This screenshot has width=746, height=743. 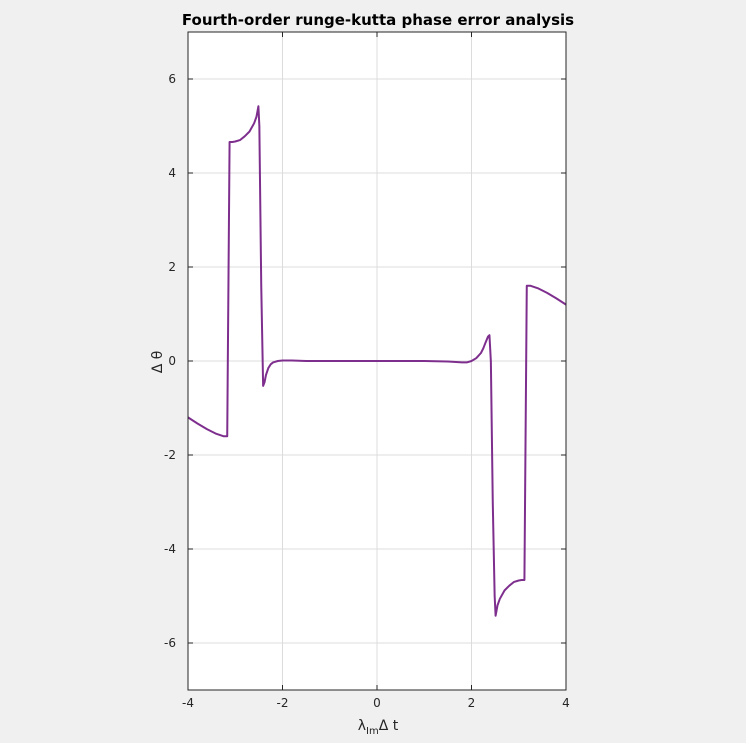 I want to click on y-tick-label: 2, so click(x=172, y=267).